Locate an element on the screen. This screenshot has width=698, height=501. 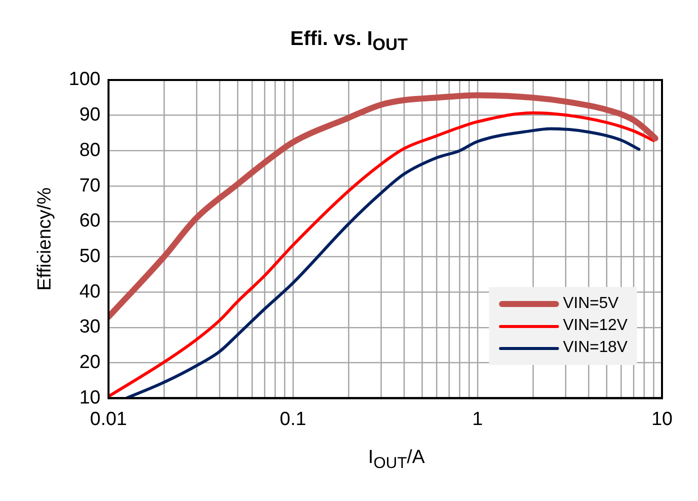
y-axis-title: Efficiency/% is located at coordinates (45, 239).